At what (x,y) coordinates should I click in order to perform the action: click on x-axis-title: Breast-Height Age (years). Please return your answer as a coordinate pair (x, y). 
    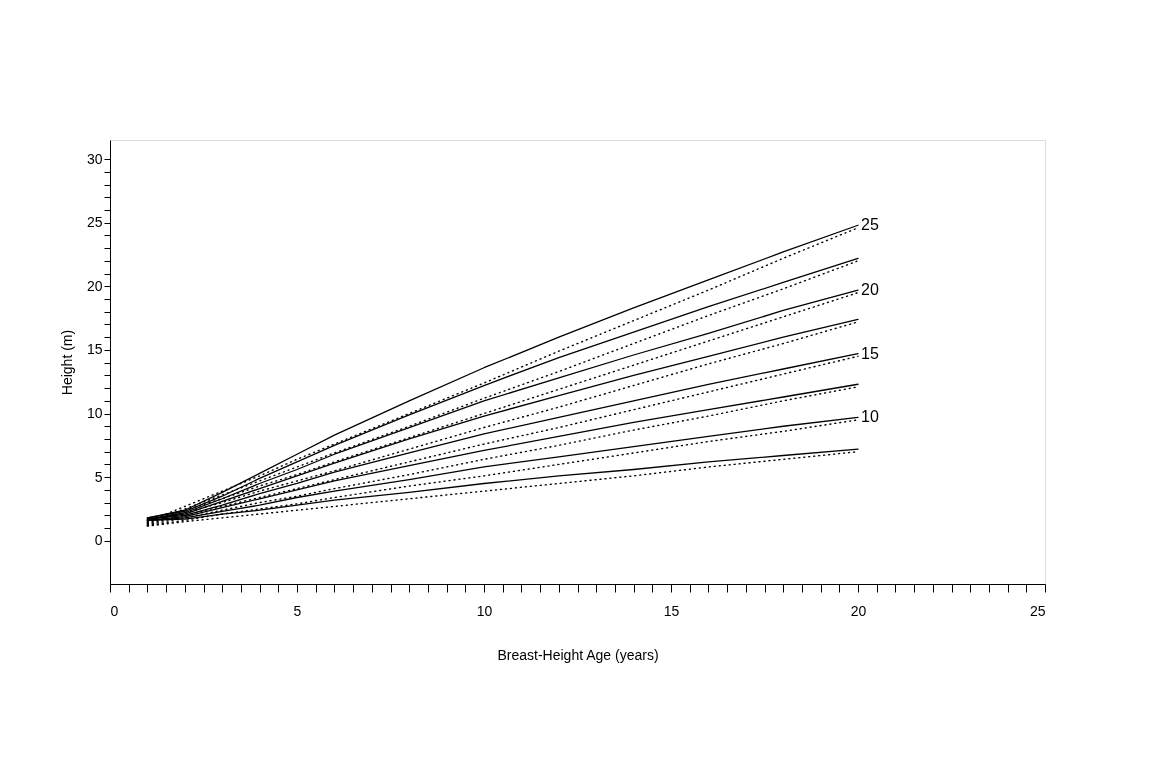
    Looking at the image, I should click on (578, 654).